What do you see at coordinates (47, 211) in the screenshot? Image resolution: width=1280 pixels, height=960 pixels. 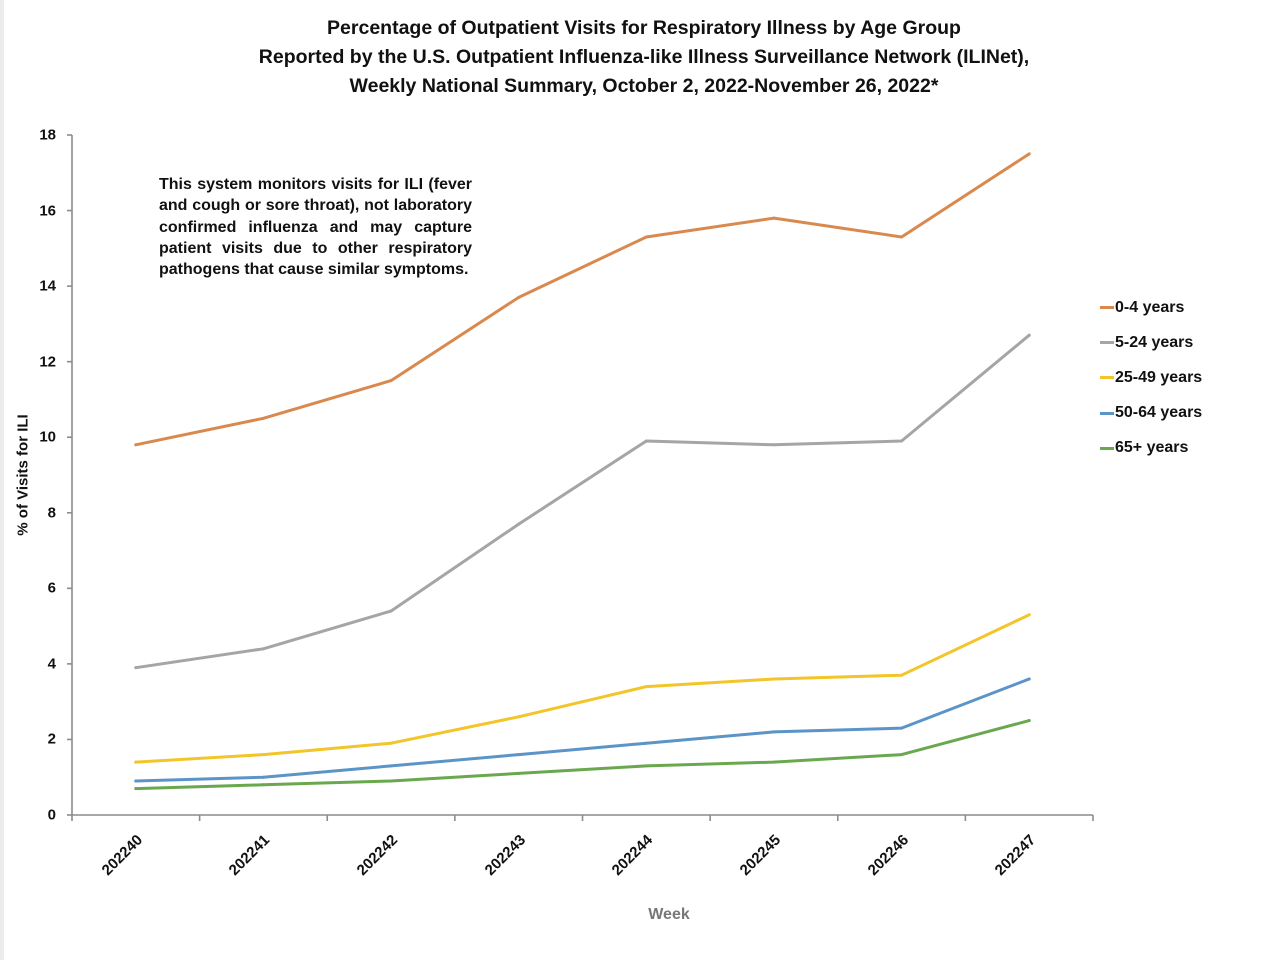 I see `y-tick-label: 16` at bounding box center [47, 211].